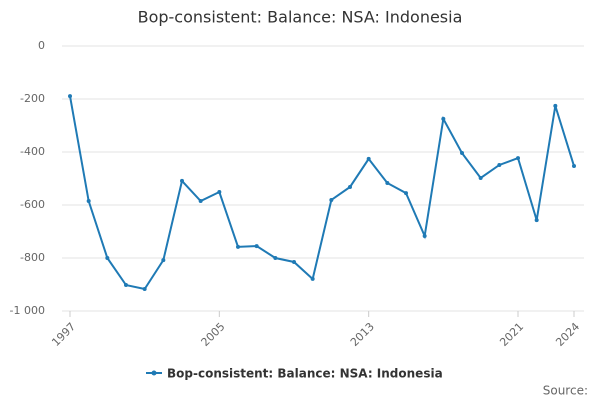 The image size is (600, 400). Describe the element at coordinates (154, 373) in the screenshot. I see `legend-swatch-dot` at that location.